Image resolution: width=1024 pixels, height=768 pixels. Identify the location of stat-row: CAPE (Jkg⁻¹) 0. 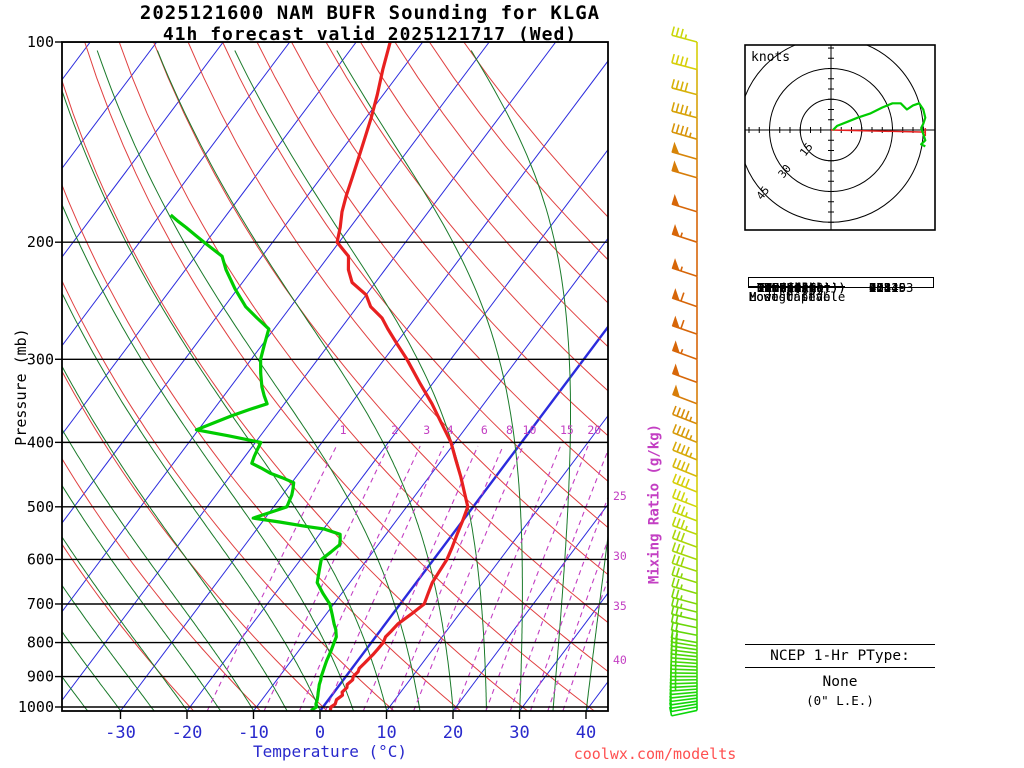
(813, 288).